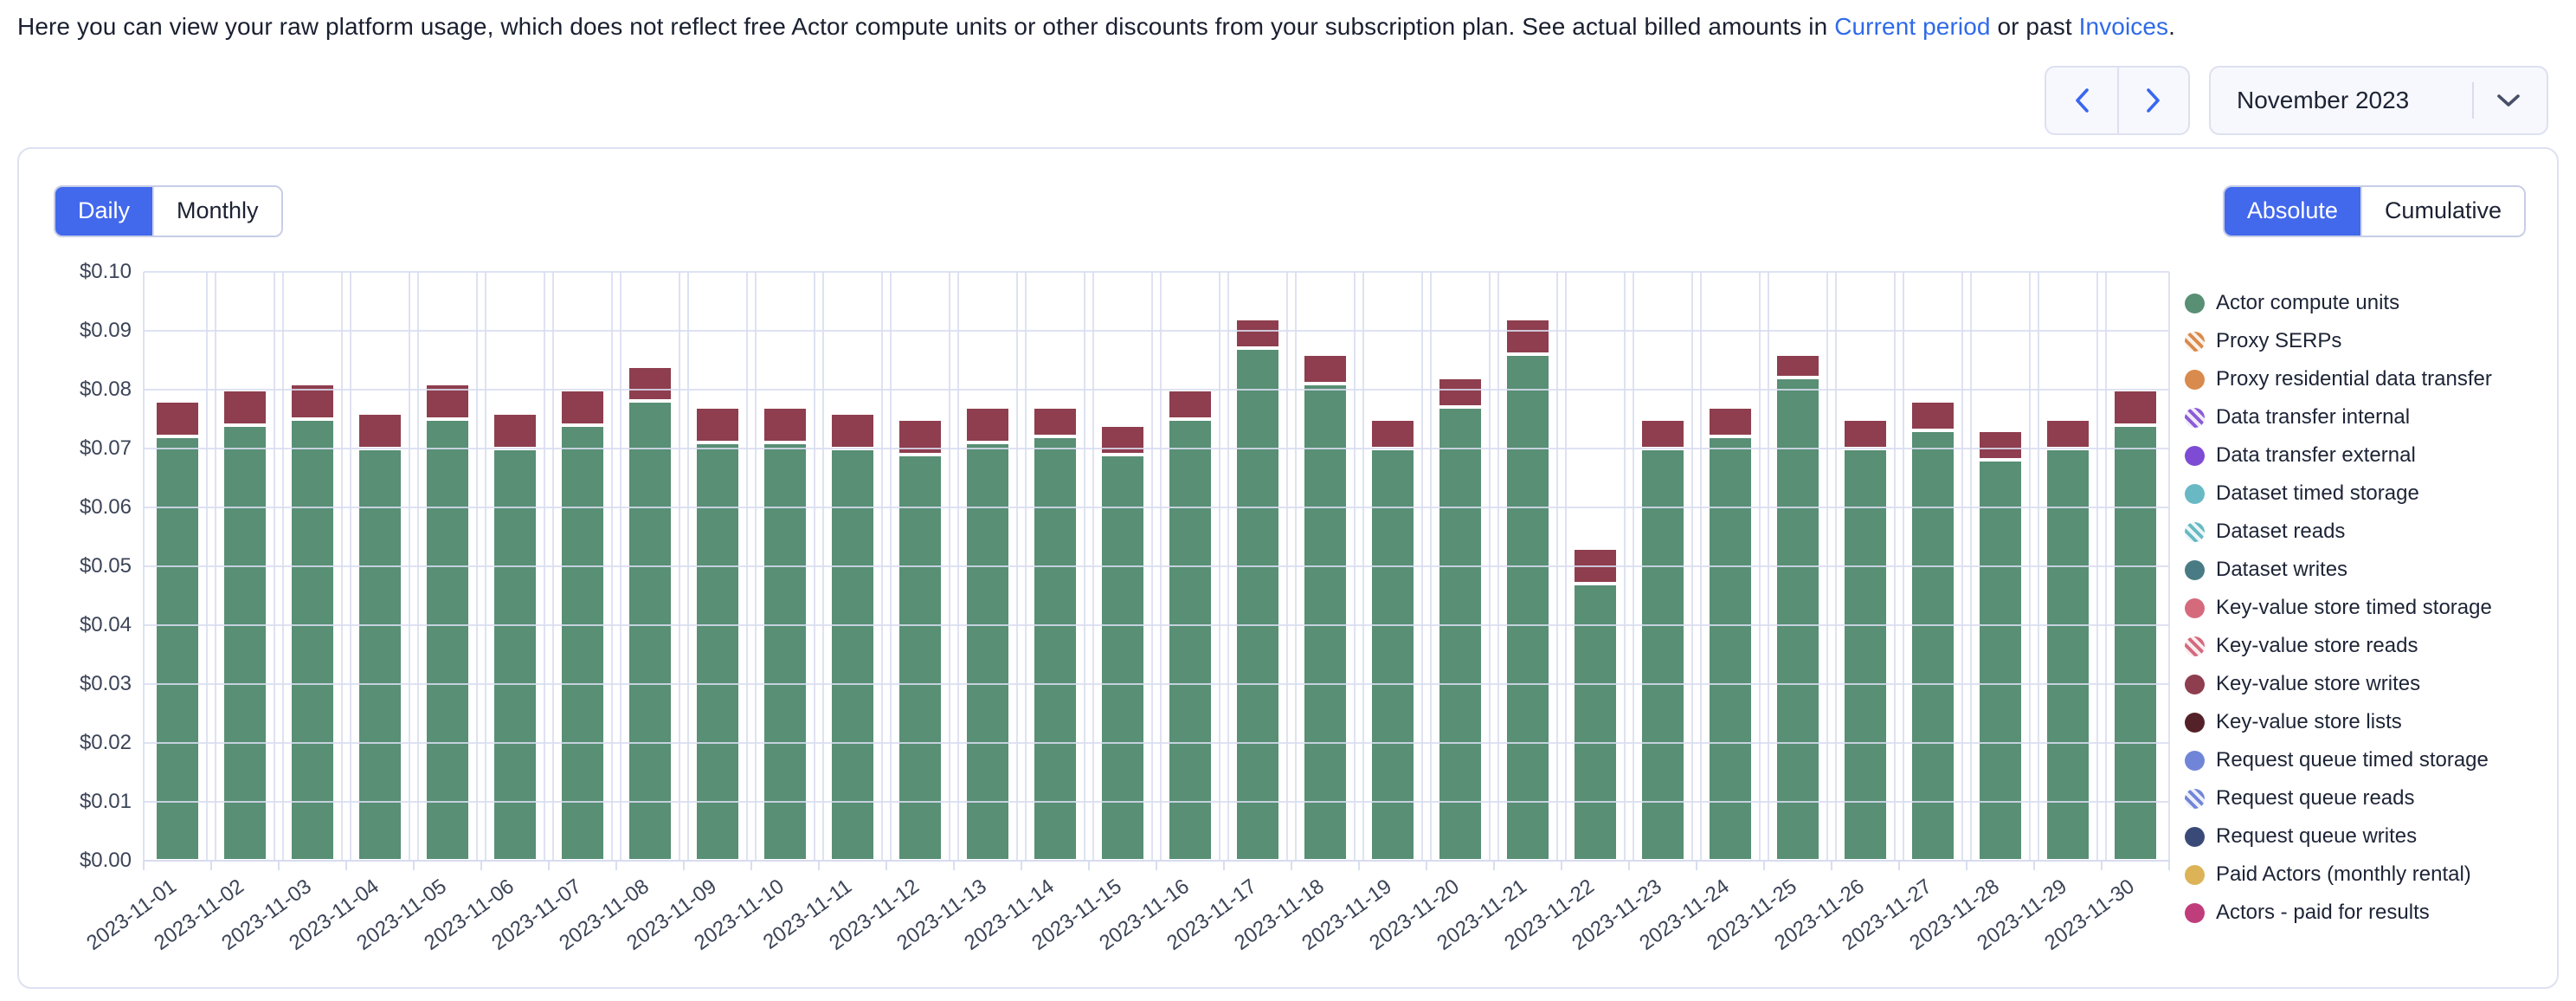  I want to click on legend-item: Key-value store writes, so click(2355, 684).